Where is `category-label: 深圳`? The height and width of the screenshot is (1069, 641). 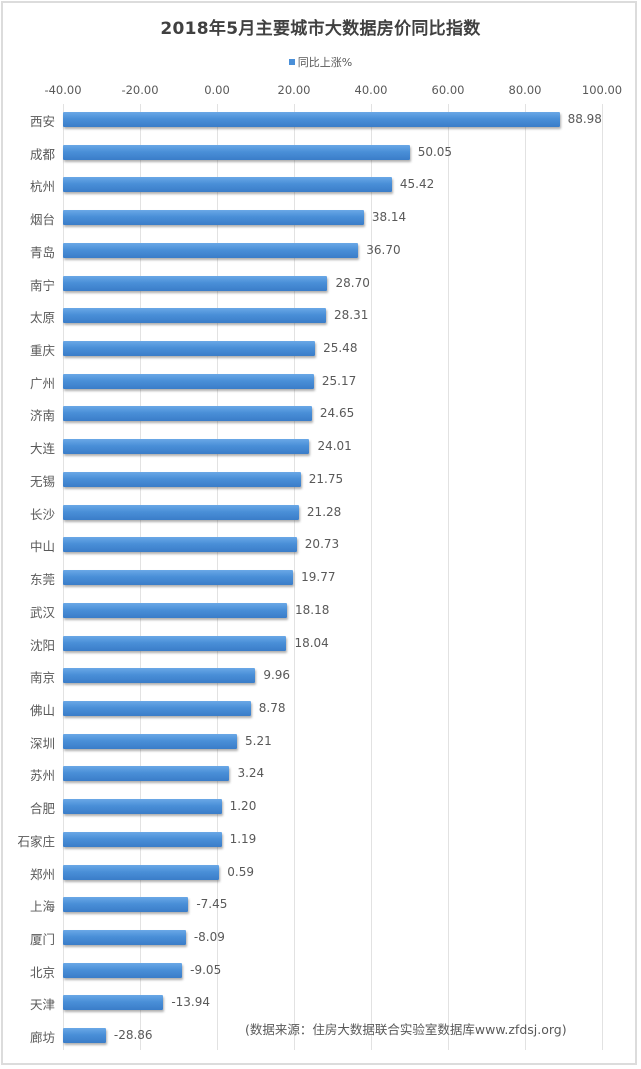
category-label: 深圳 is located at coordinates (42, 743).